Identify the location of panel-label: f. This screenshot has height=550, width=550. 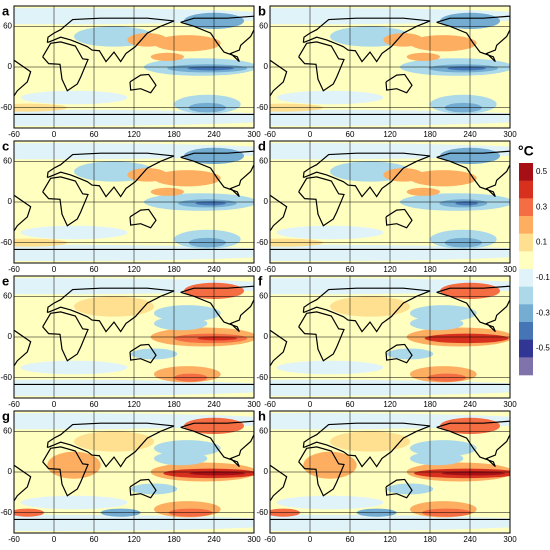
(260, 280).